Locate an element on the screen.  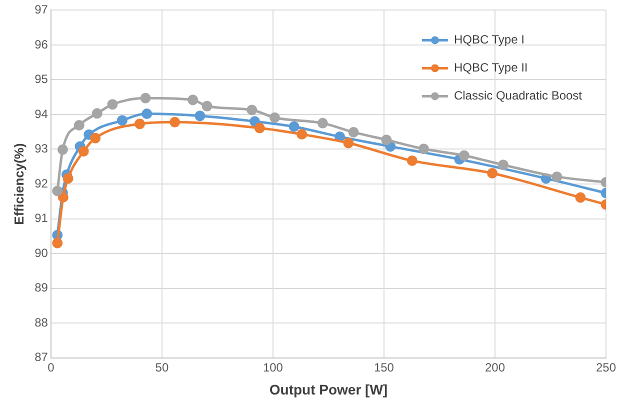
legend-label: Classic Quadratic Boost is located at coordinates (518, 95).